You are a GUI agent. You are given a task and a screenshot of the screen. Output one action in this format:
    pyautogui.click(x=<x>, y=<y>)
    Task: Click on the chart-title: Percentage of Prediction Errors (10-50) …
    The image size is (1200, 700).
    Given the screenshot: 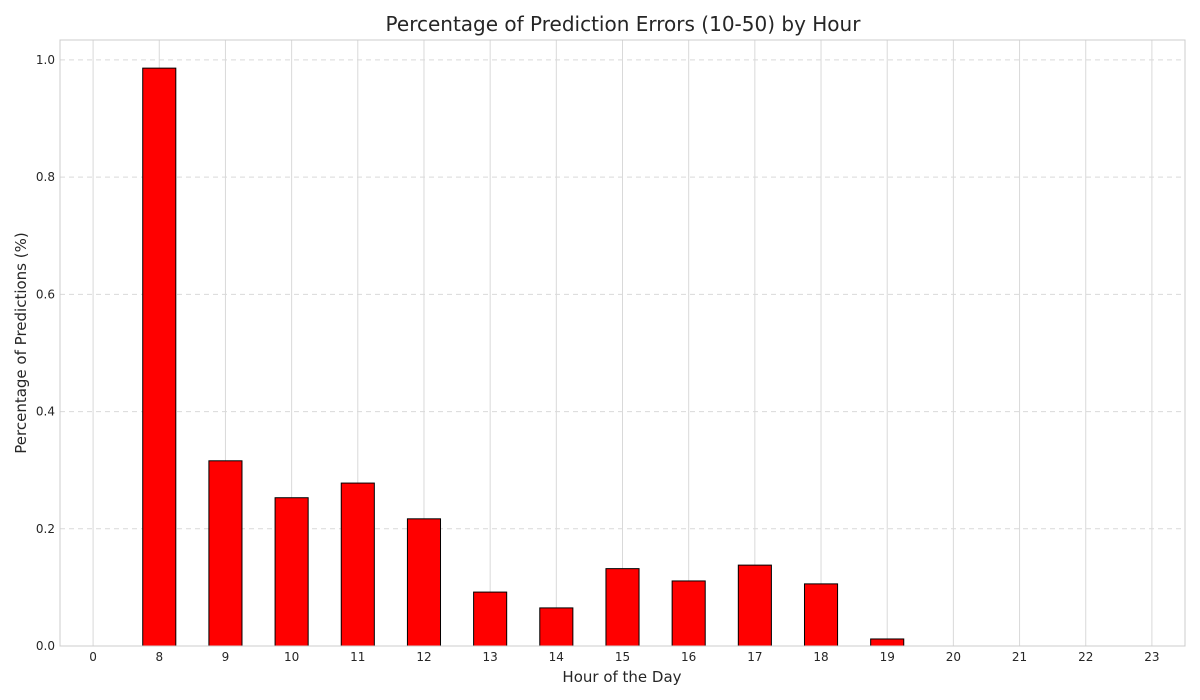 What is the action you would take?
    pyautogui.click(x=624, y=24)
    